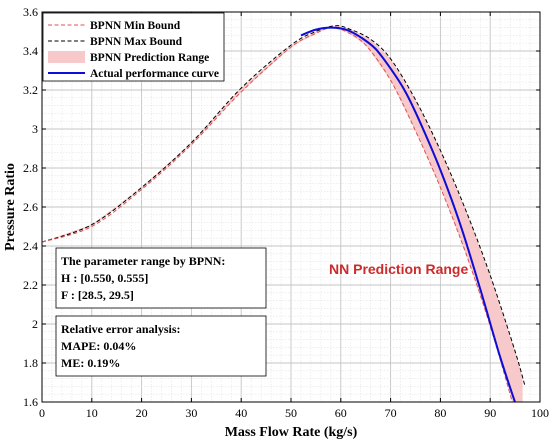  Describe the element at coordinates (35, 129) in the screenshot. I see `y-tick-label: 3` at that location.